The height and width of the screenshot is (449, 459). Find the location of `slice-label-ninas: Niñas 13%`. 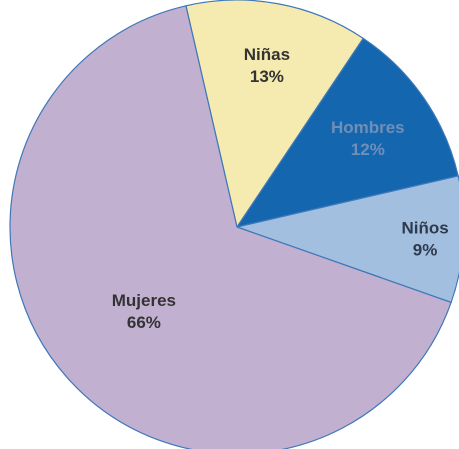

slice-label-ninas: Niñas 13% is located at coordinates (267, 65).